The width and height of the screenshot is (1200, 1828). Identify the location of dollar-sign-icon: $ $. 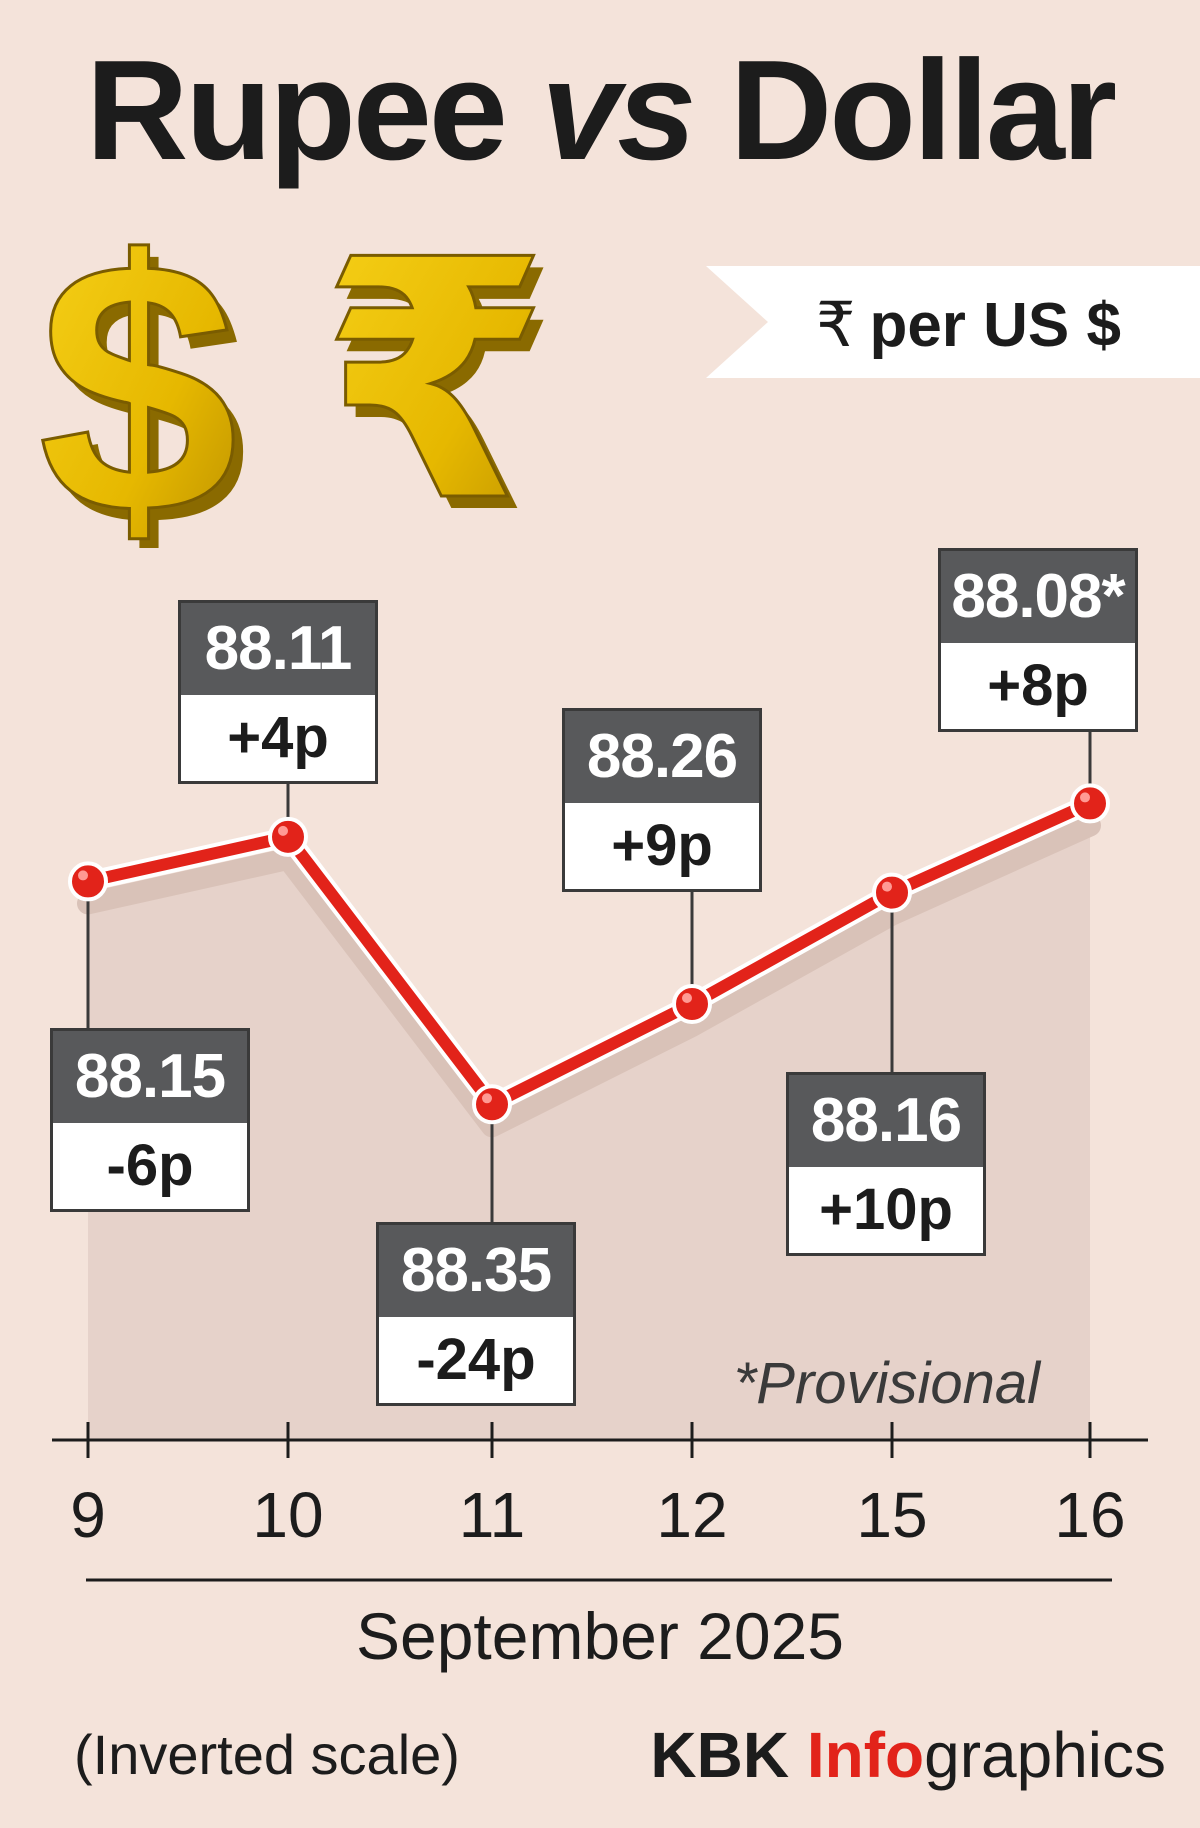
(143, 388).